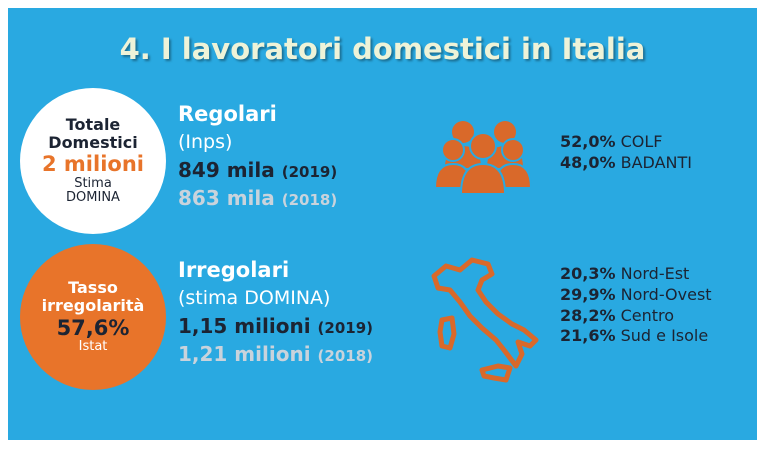 The image size is (765, 450). I want to click on share: 28,2%, so click(588, 315).